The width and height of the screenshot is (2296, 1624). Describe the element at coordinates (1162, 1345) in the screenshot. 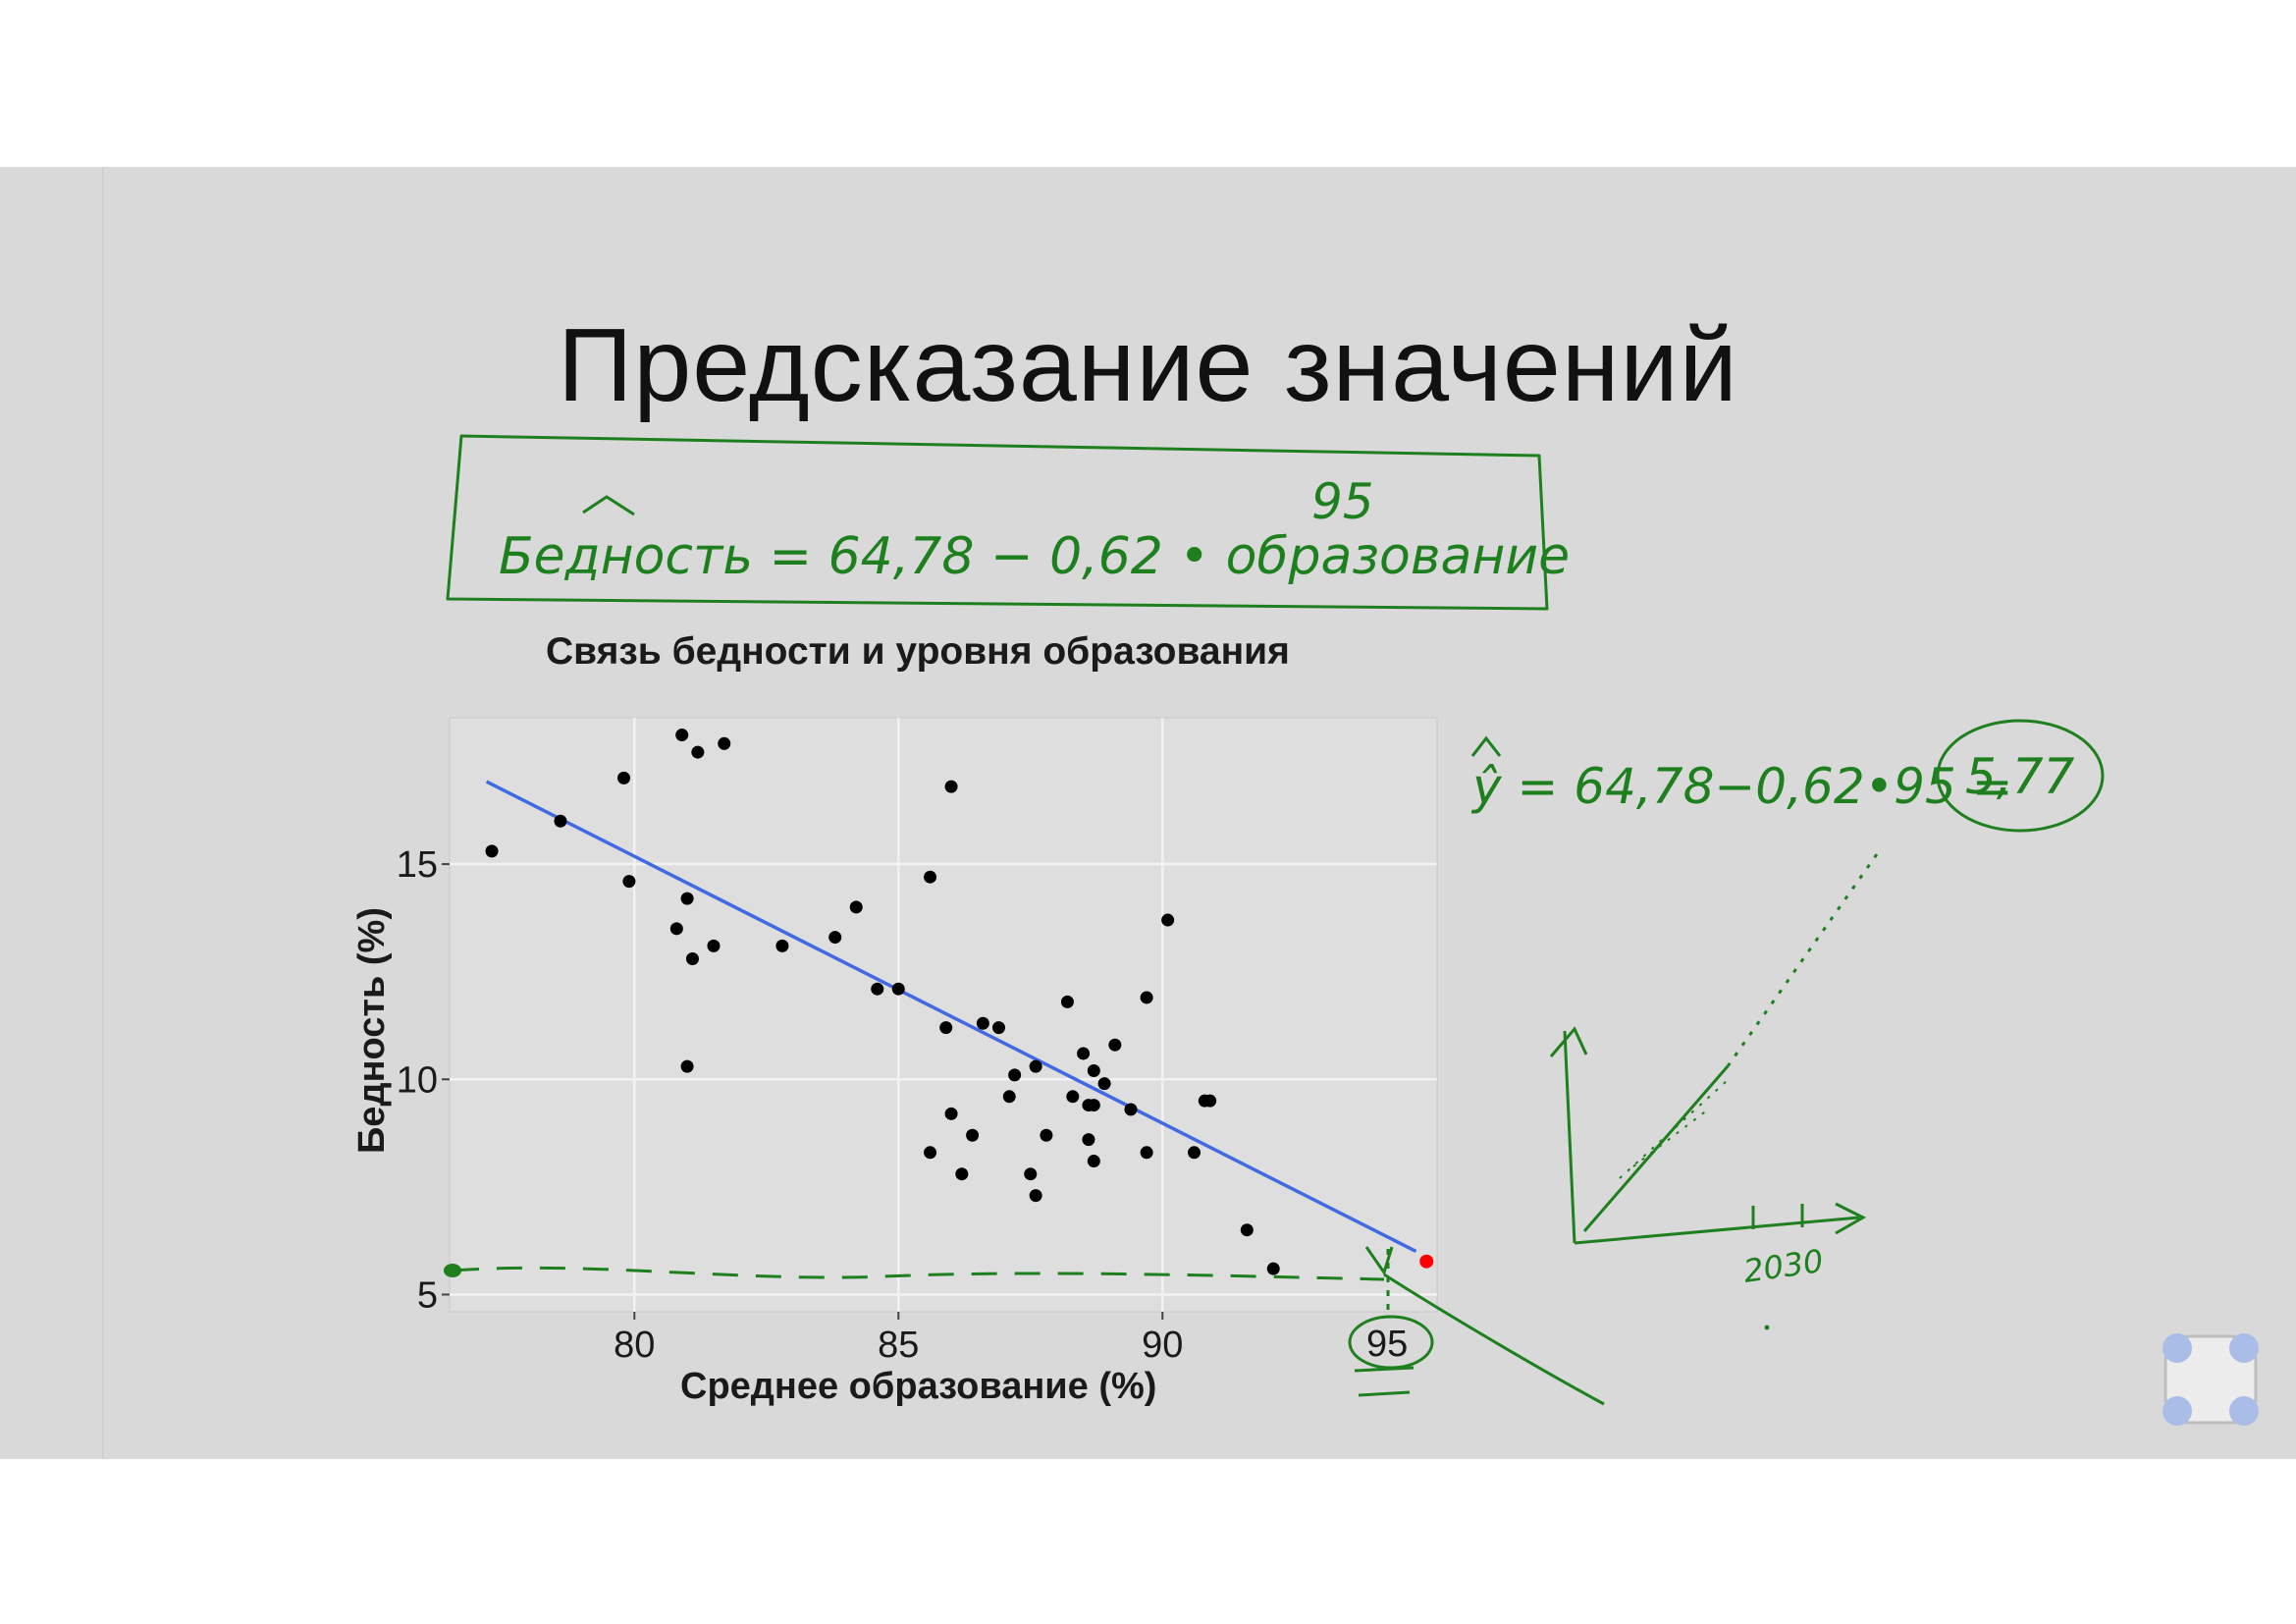

I see `x-tick-label: 90` at that location.